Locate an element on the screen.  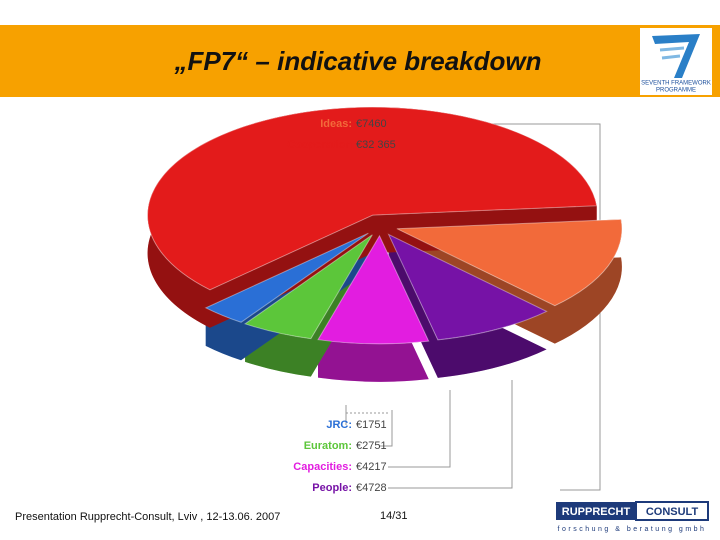
page-number: 14/31 is located at coordinates (394, 516).